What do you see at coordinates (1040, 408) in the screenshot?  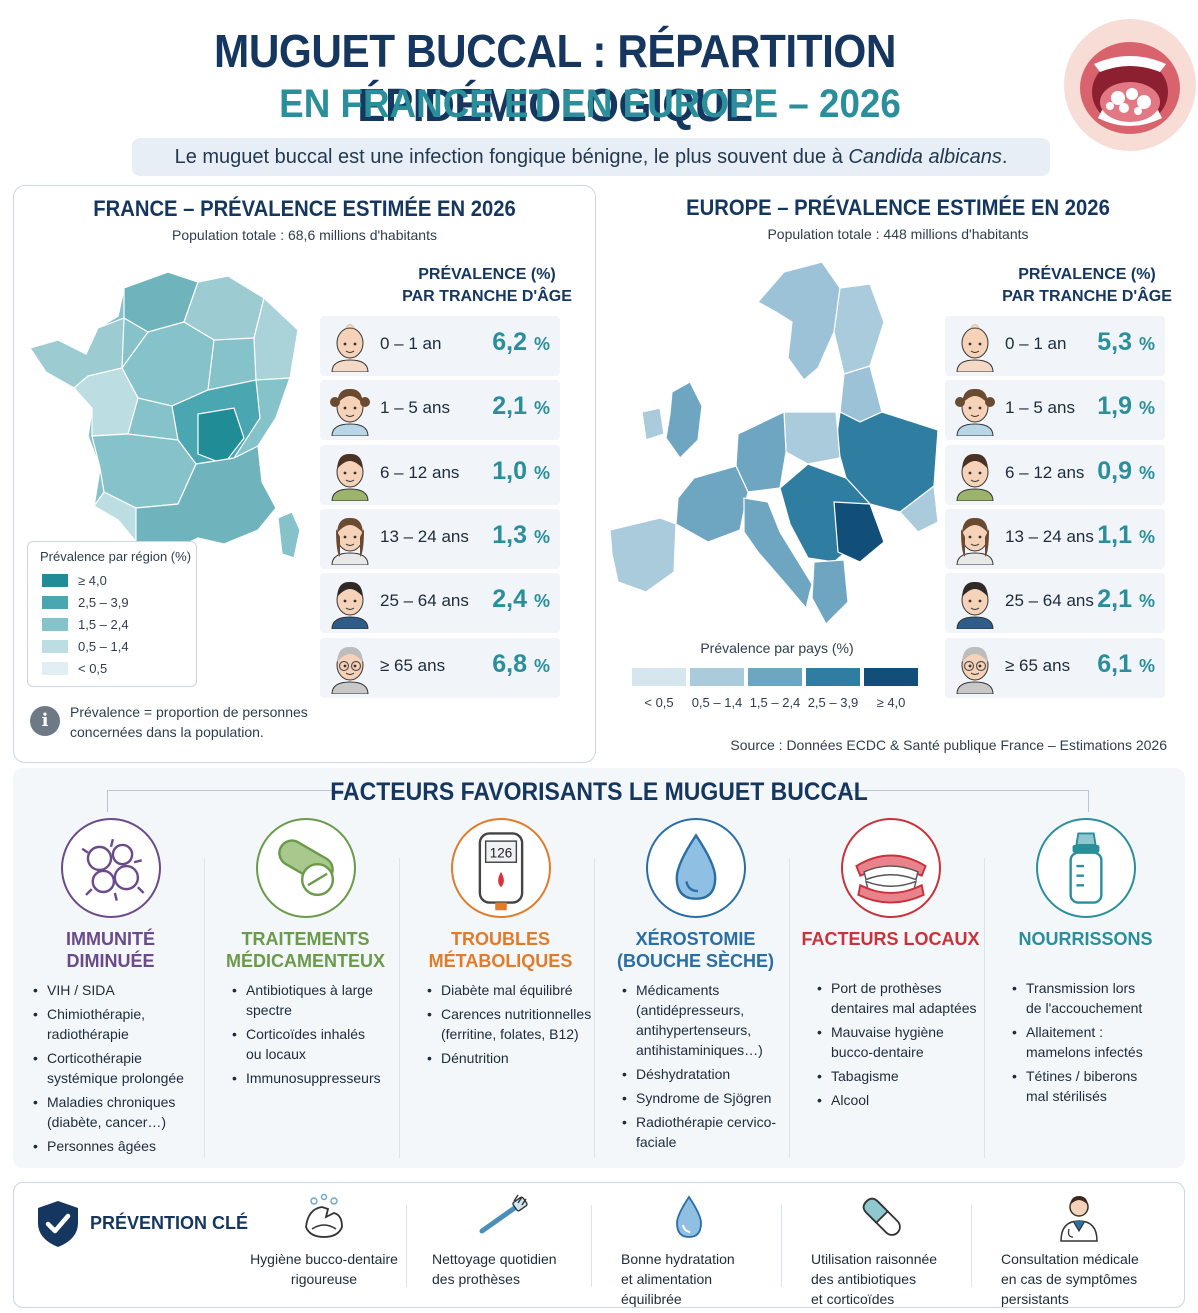 I see `age-range-label: 1 – 5 ans` at bounding box center [1040, 408].